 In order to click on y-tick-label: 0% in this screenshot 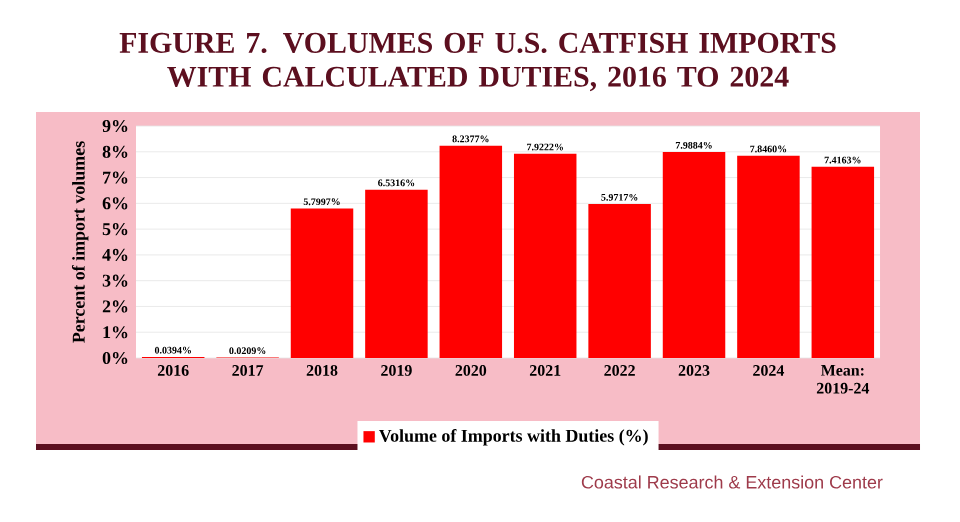, I will do `click(115, 358)`.